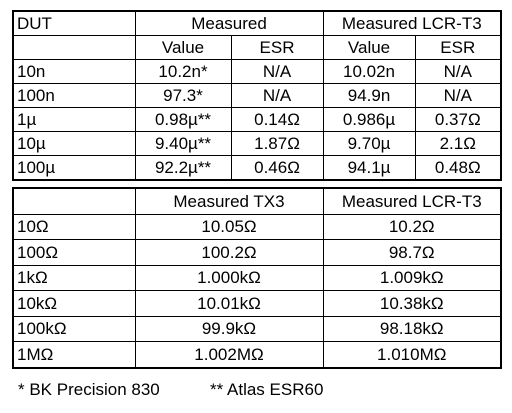  What do you see at coordinates (74, 71) in the screenshot?
I see `row-label: 10n` at bounding box center [74, 71].